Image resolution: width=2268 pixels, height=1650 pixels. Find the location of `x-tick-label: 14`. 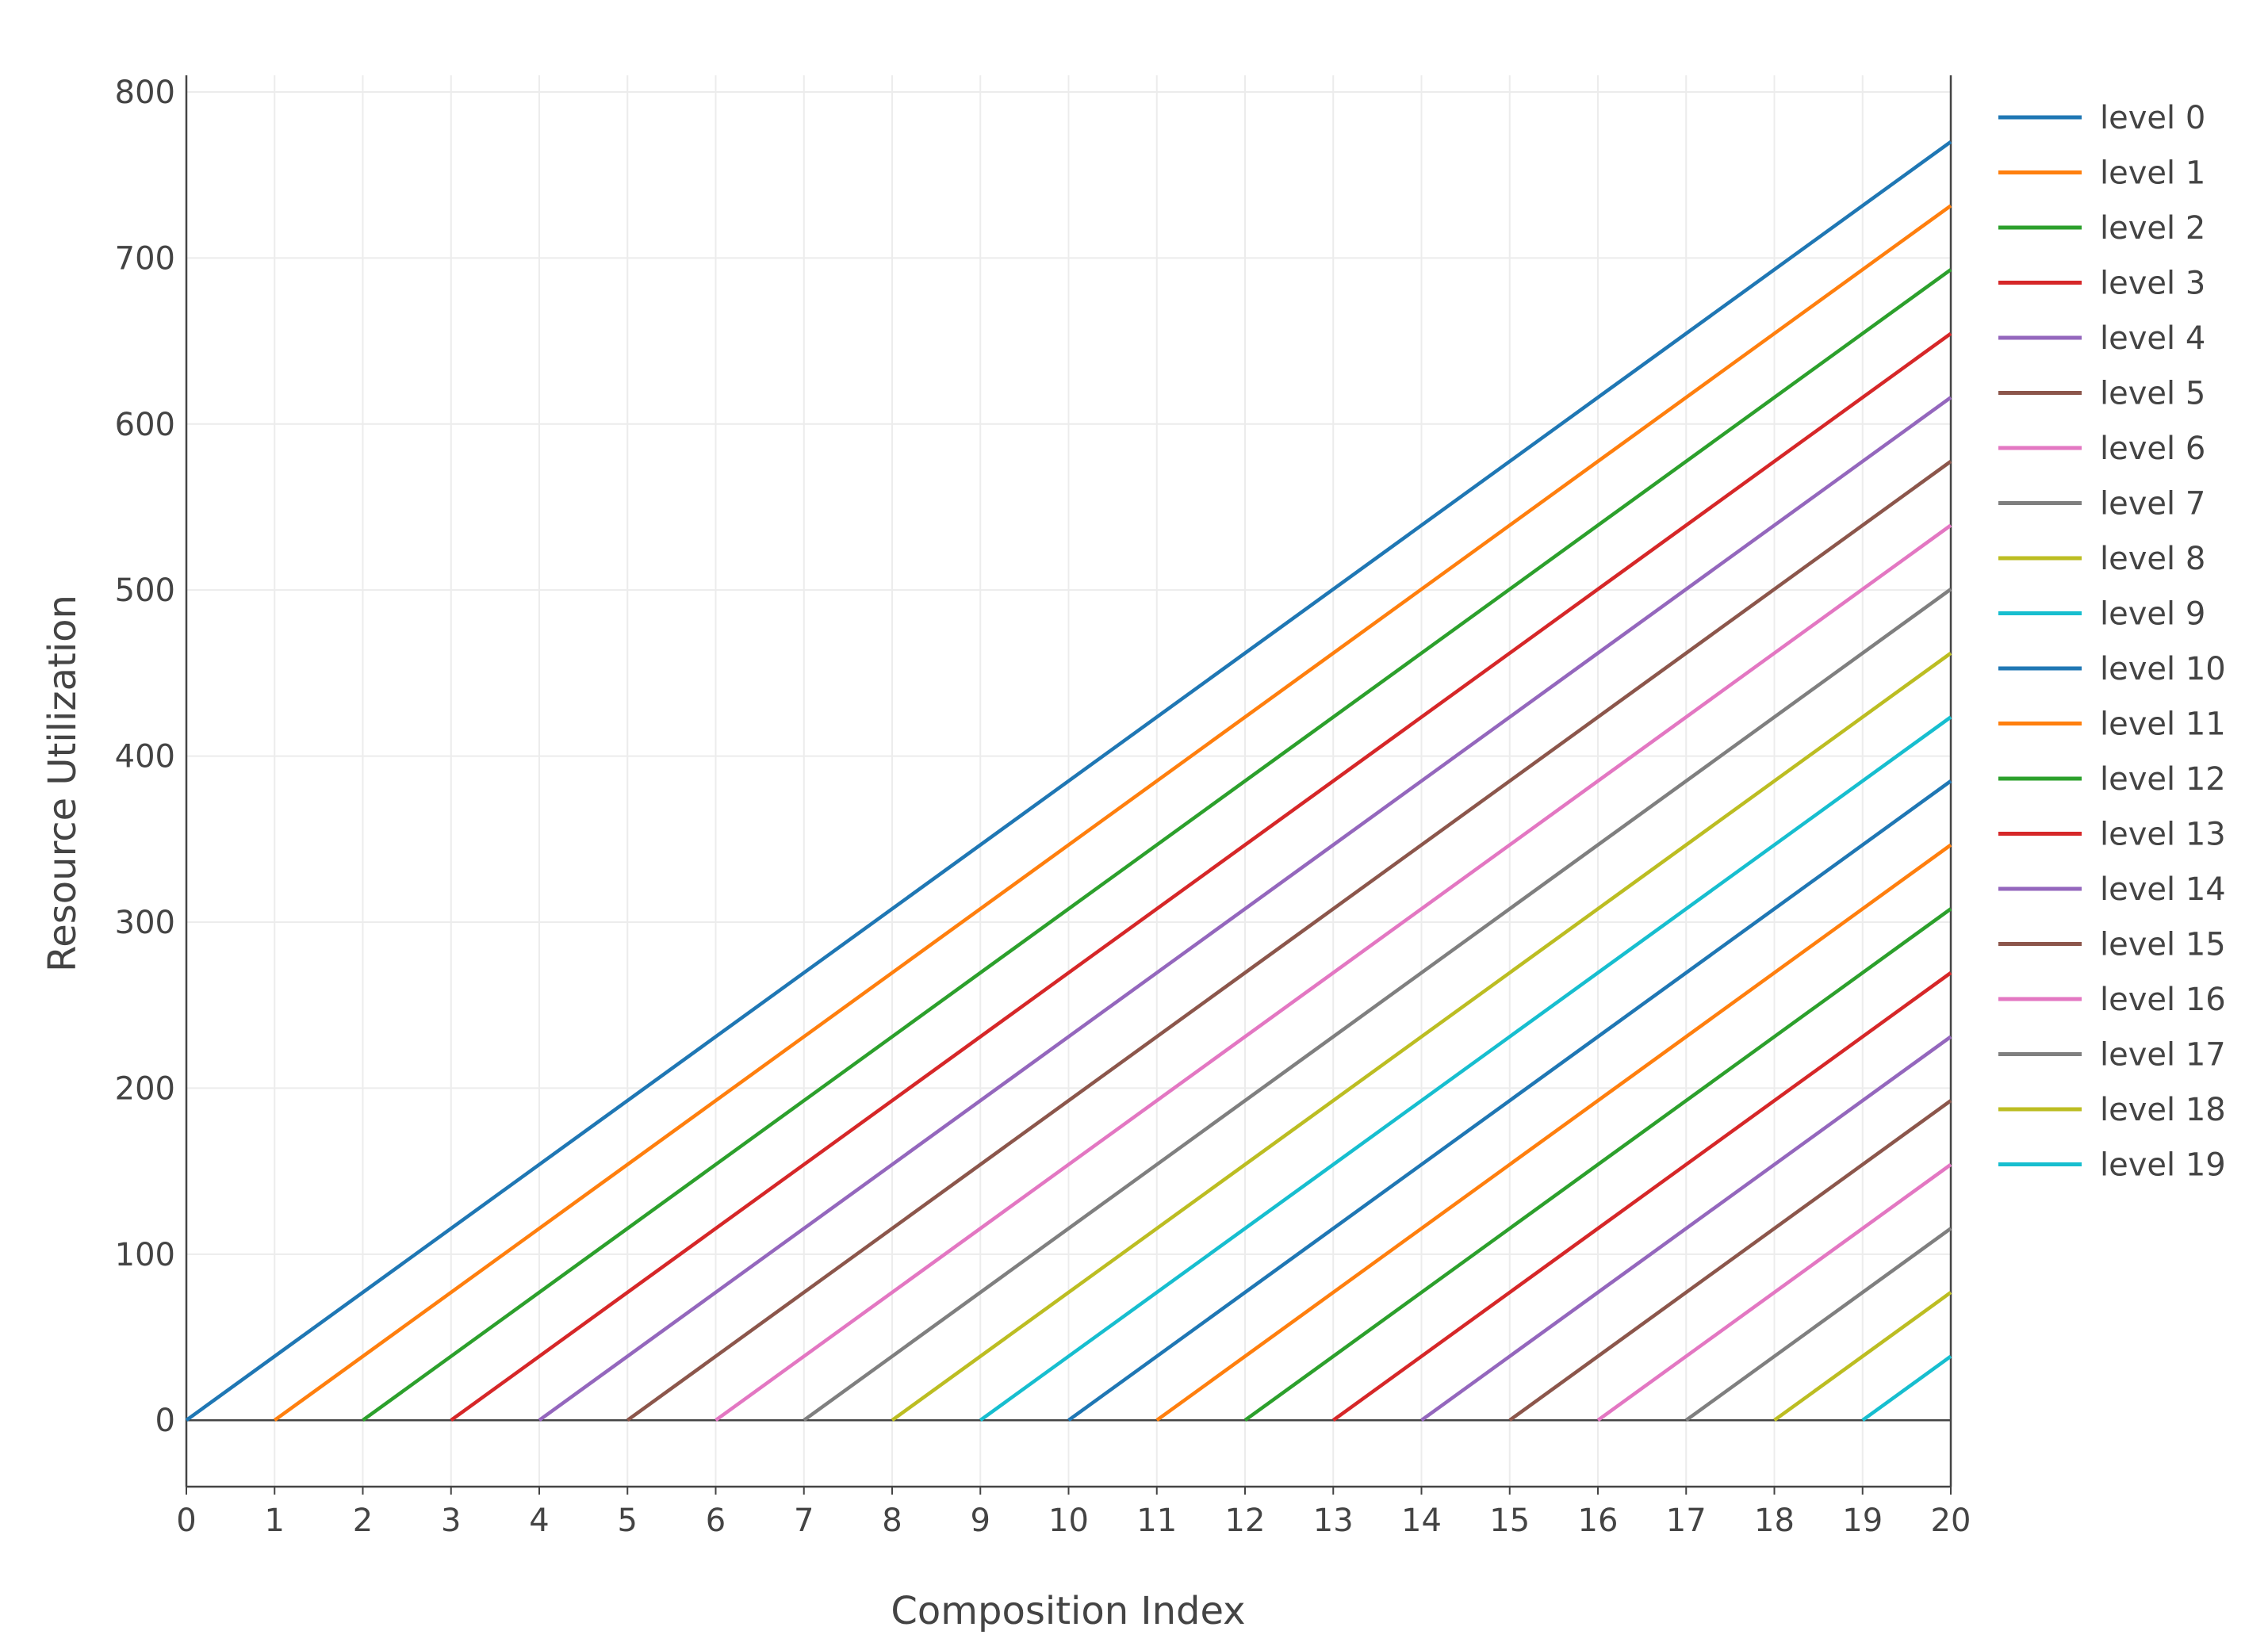

x-tick-label: 14 is located at coordinates (1421, 1521).